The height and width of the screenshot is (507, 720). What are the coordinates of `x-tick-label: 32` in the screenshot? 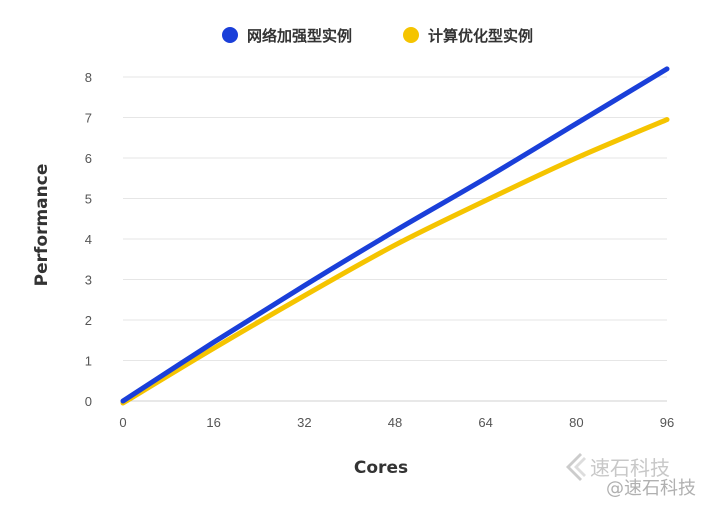 It's located at (304, 422).